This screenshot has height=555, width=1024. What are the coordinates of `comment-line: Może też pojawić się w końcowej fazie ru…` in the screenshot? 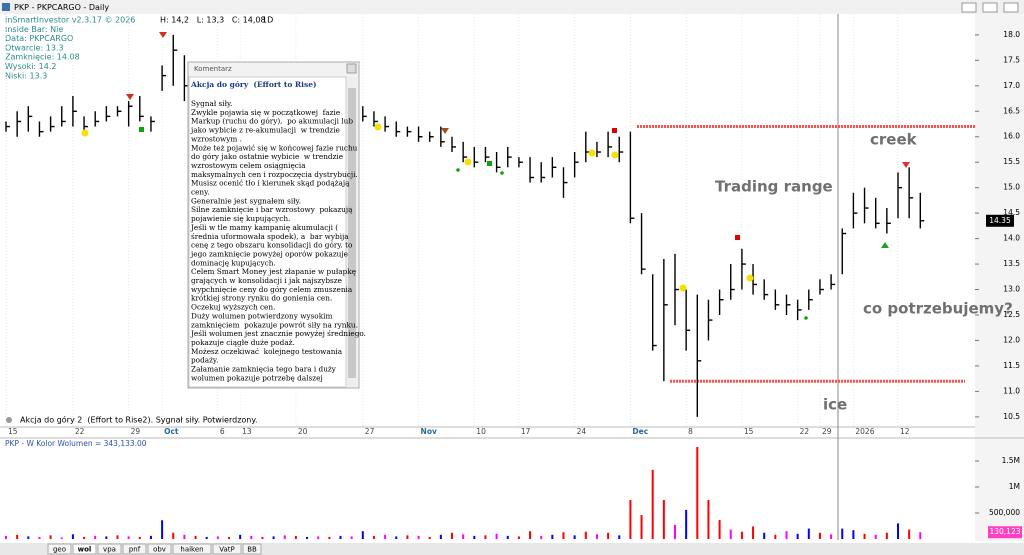 It's located at (274, 147).